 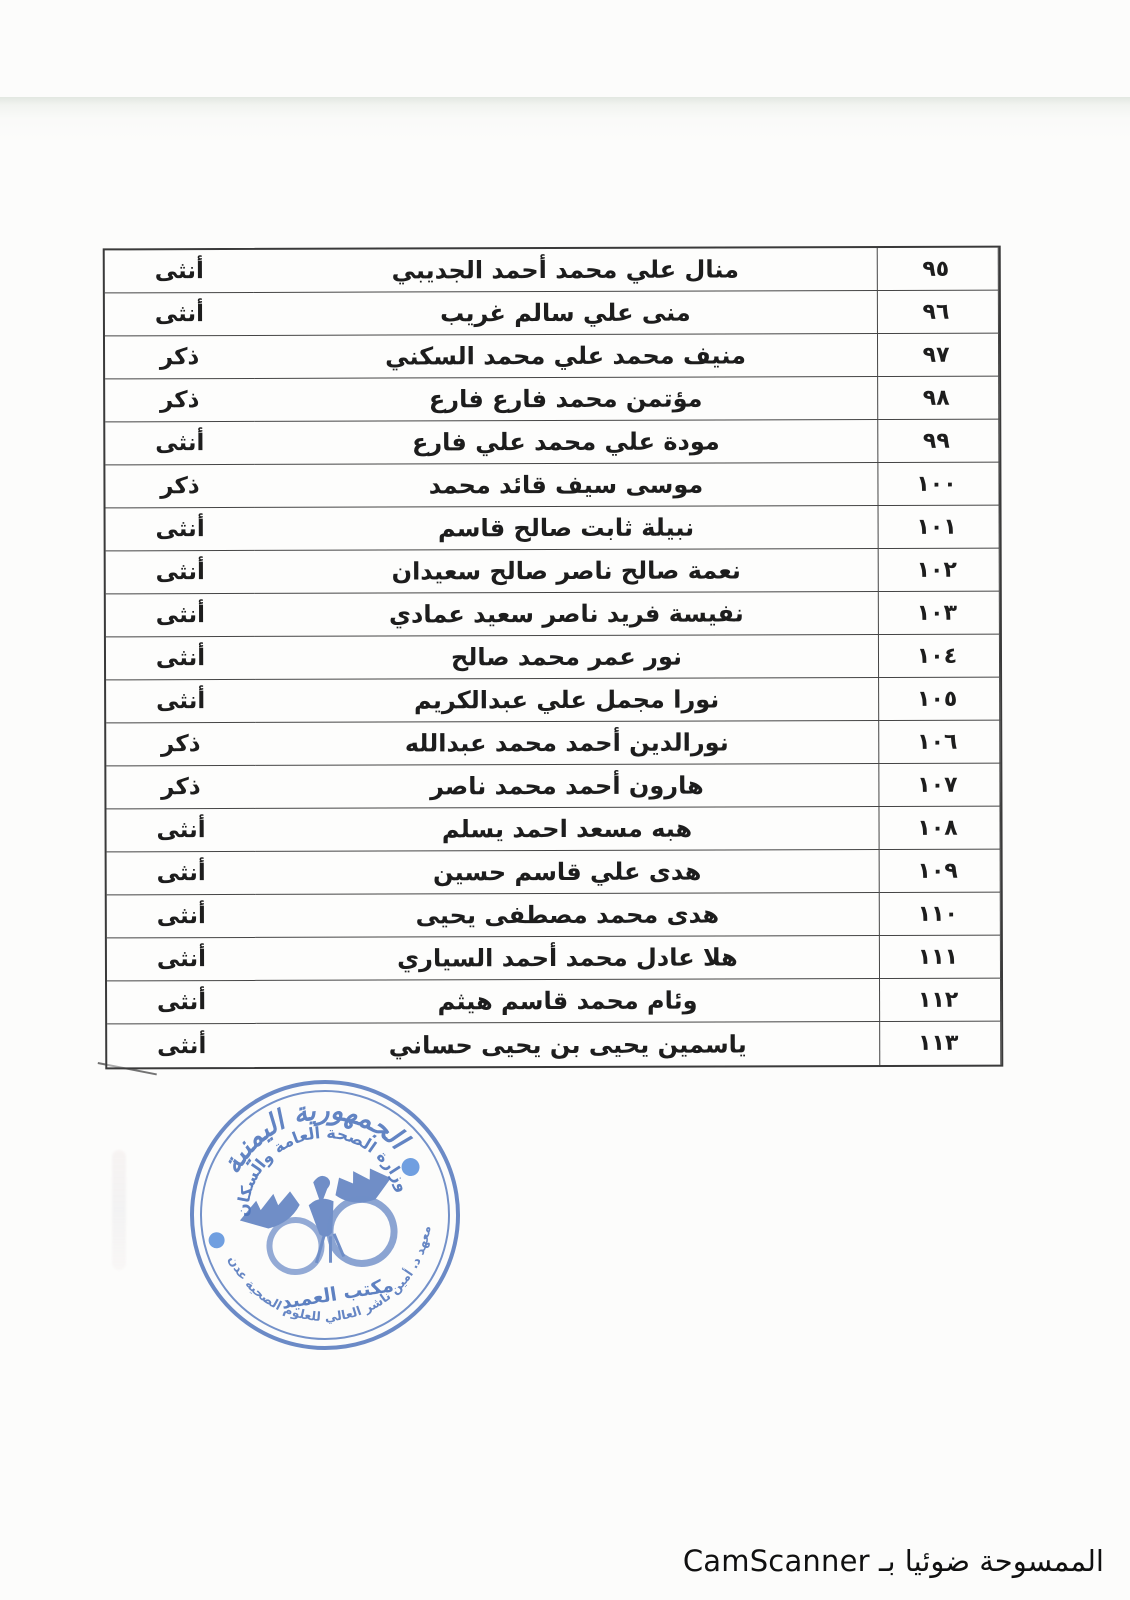 What do you see at coordinates (893, 1561) in the screenshot?
I see `camscanner-footer: الممسوحة ضوئيا بـ CamScanner` at bounding box center [893, 1561].